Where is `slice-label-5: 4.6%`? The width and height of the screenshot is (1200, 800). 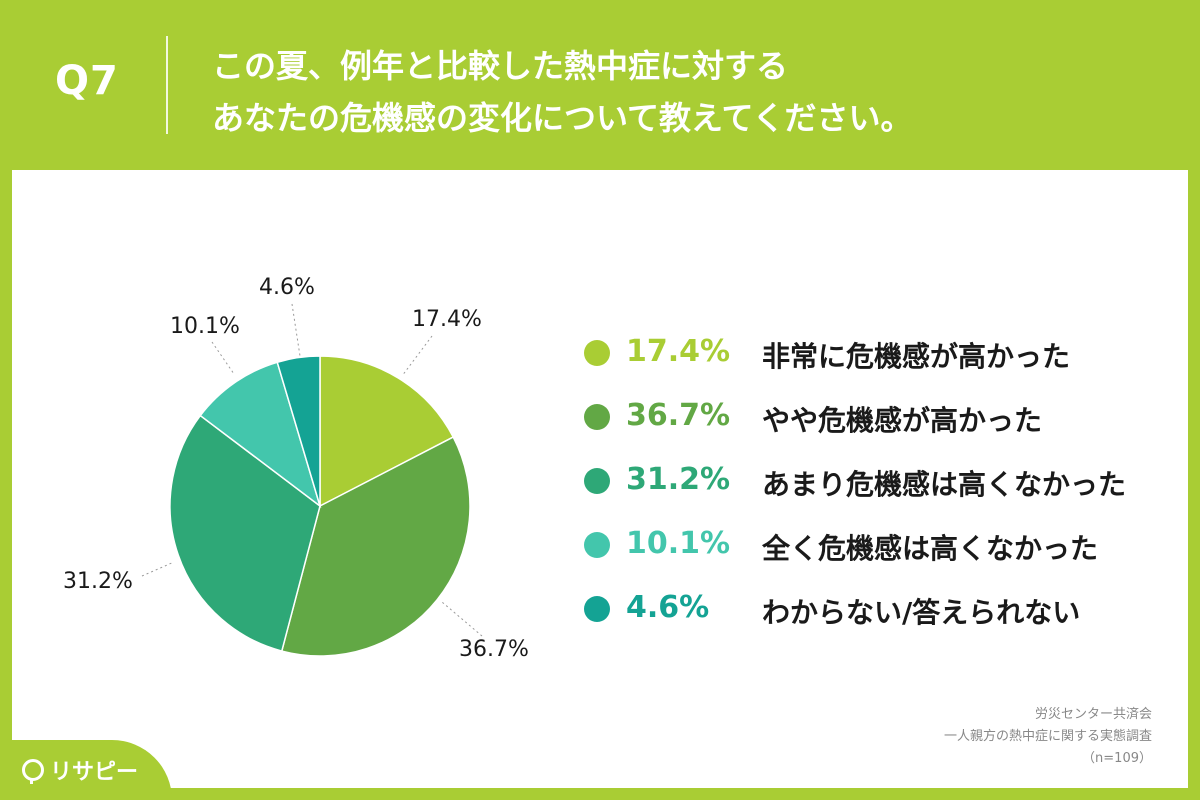 slice-label-5: 4.6% is located at coordinates (287, 287).